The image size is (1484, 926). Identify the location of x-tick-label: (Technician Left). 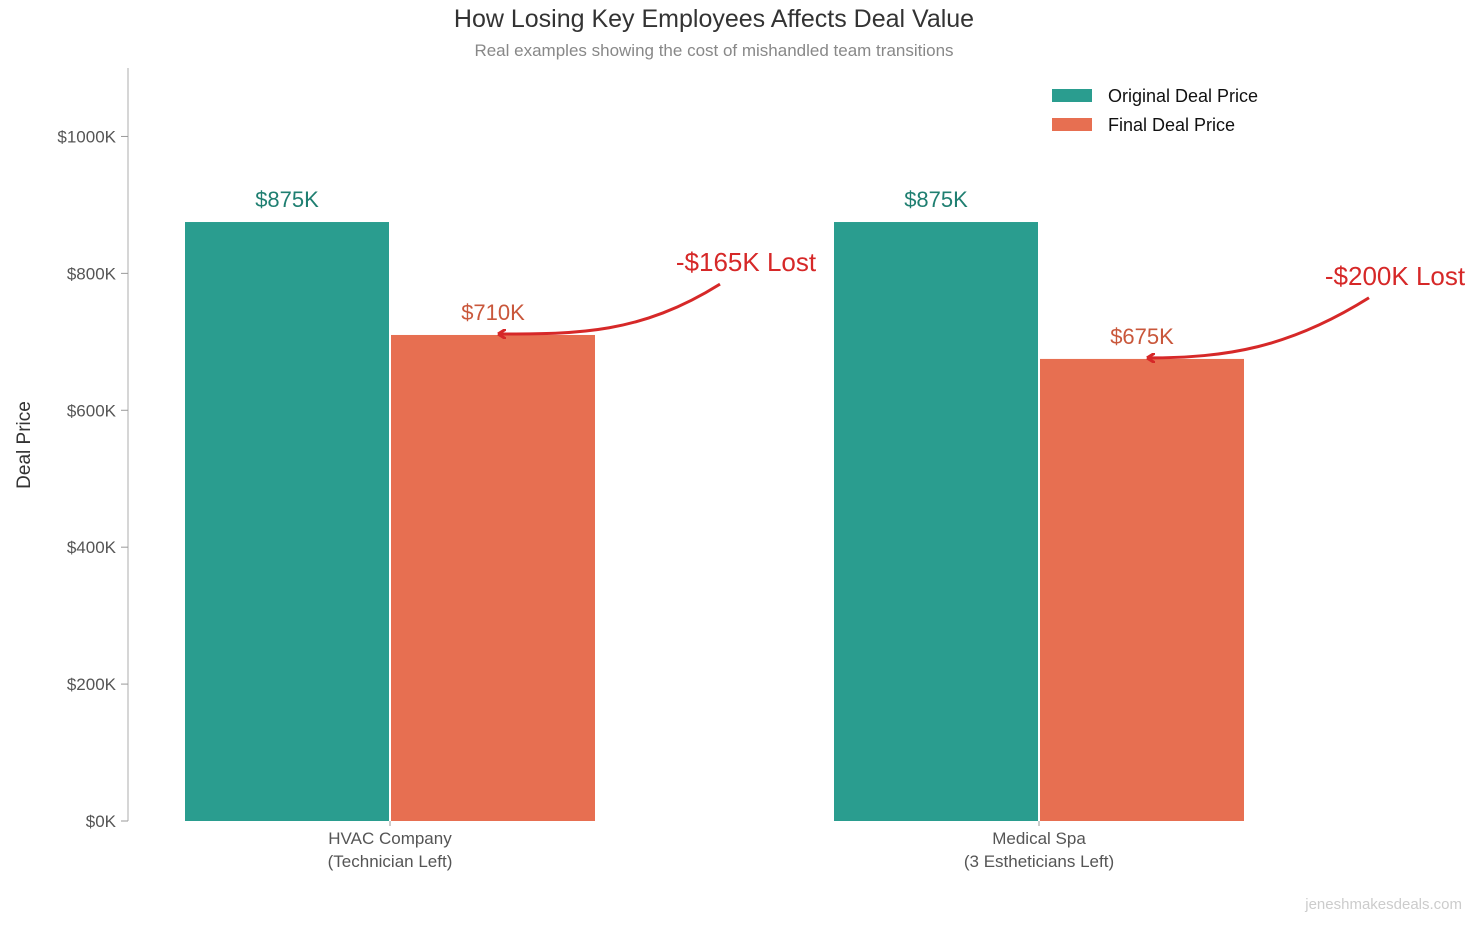
(390, 861).